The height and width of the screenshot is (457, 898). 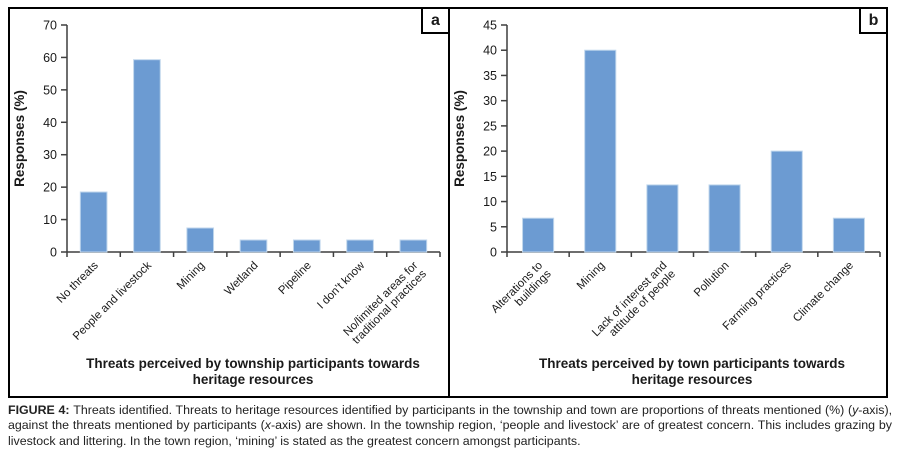 I want to click on panel-label-a: a, so click(x=435, y=20).